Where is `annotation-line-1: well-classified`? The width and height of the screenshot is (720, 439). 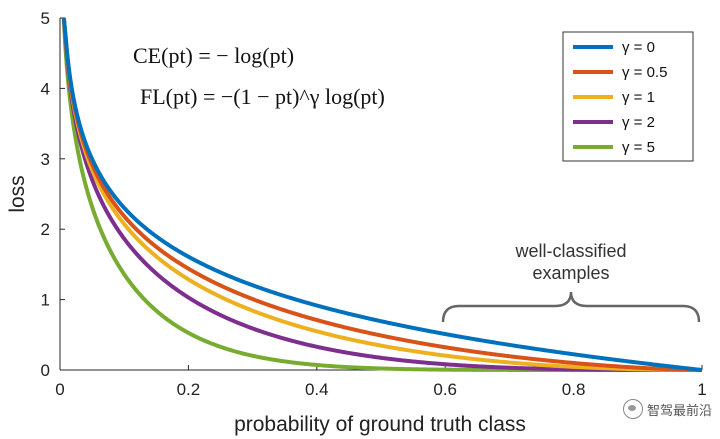 annotation-line-1: well-classified is located at coordinates (570, 251).